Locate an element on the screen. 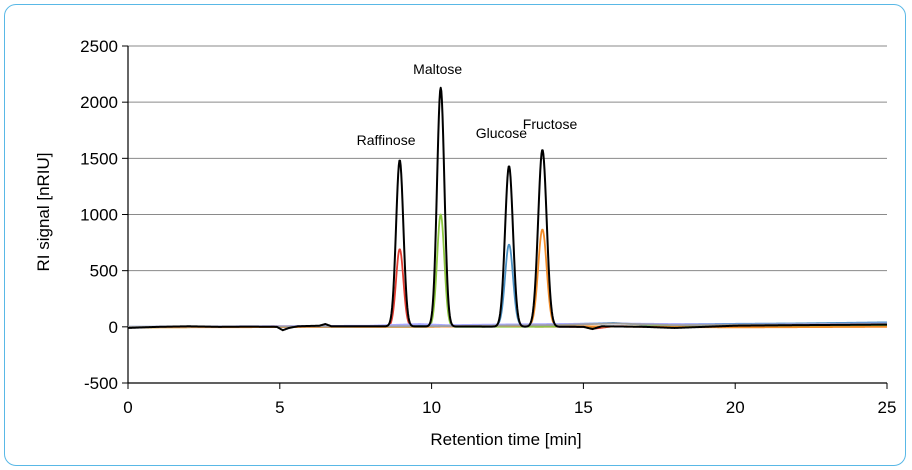 Image resolution: width=912 pixels, height=470 pixels. y-tick-label: -500 is located at coordinates (101, 383).